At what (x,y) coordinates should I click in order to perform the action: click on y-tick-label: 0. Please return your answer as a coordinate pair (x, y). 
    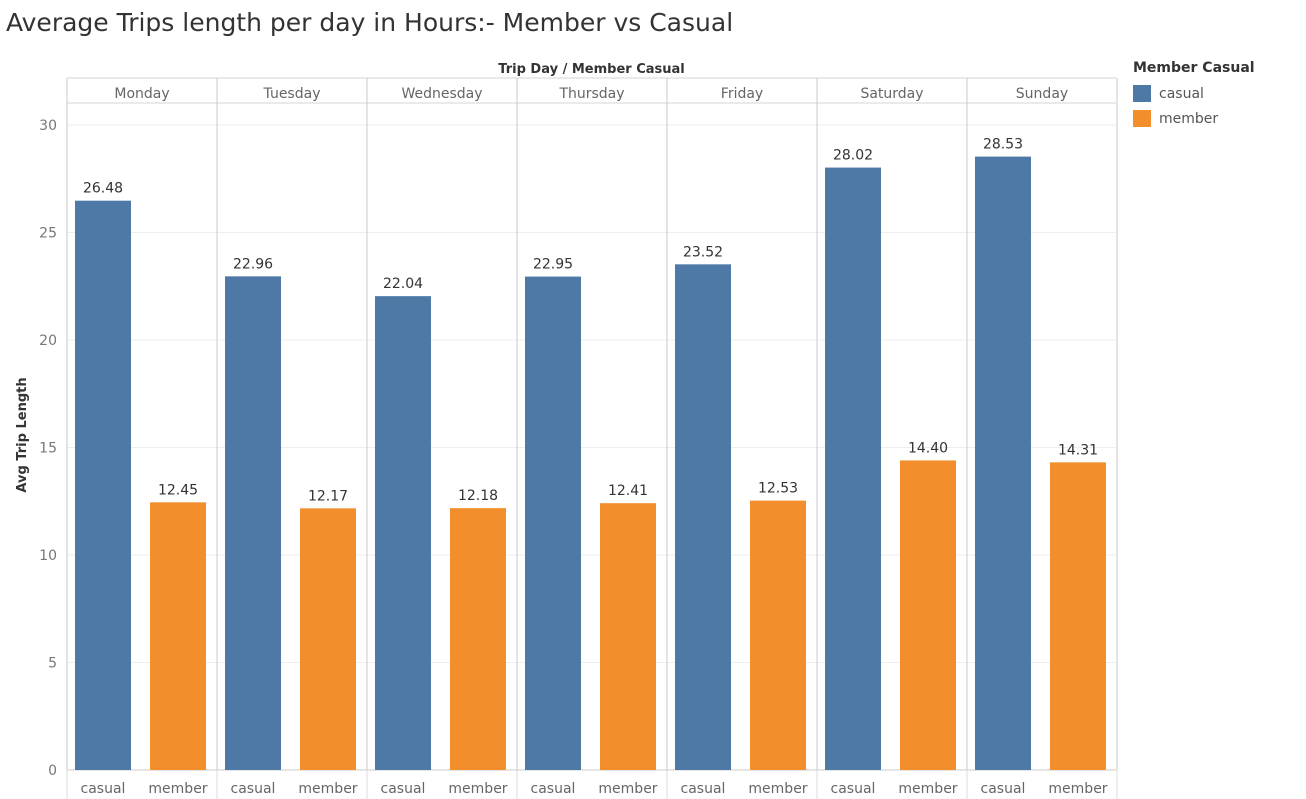
    Looking at the image, I should click on (52, 771).